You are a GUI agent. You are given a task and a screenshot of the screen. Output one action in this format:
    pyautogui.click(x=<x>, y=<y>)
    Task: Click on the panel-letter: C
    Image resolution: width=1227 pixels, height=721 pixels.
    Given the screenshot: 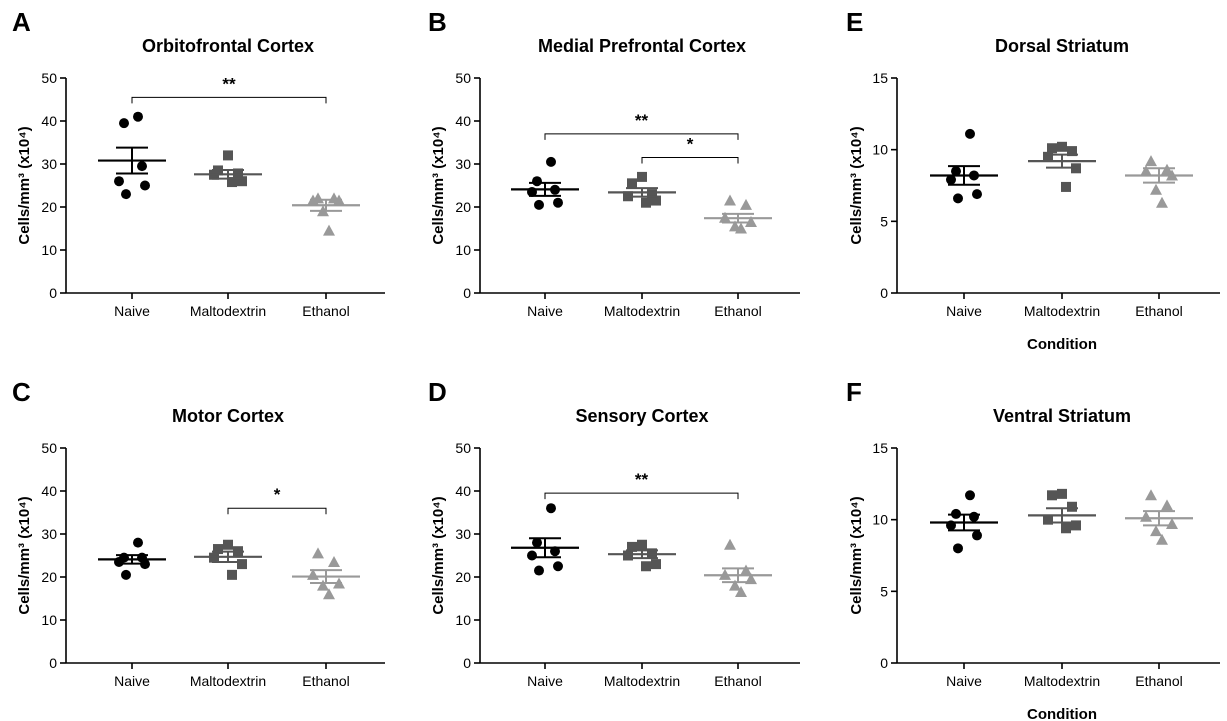 What is the action you would take?
    pyautogui.click(x=21, y=392)
    